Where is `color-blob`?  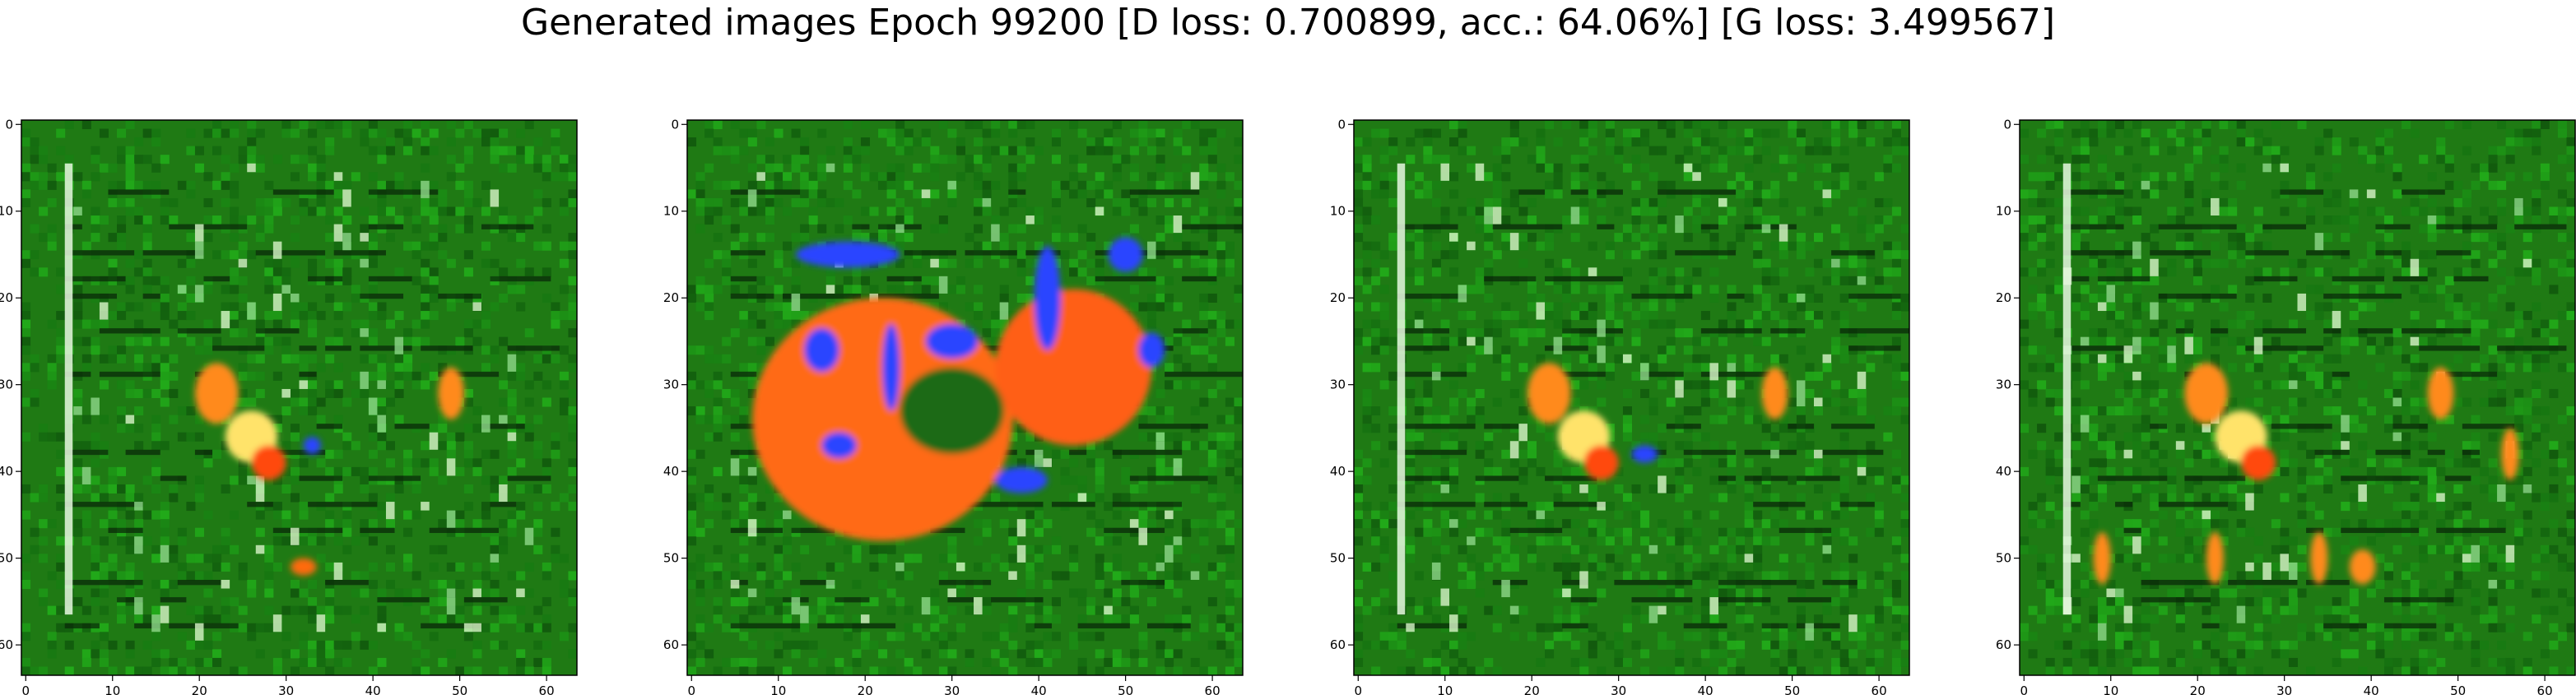
color-blob is located at coordinates (952, 411).